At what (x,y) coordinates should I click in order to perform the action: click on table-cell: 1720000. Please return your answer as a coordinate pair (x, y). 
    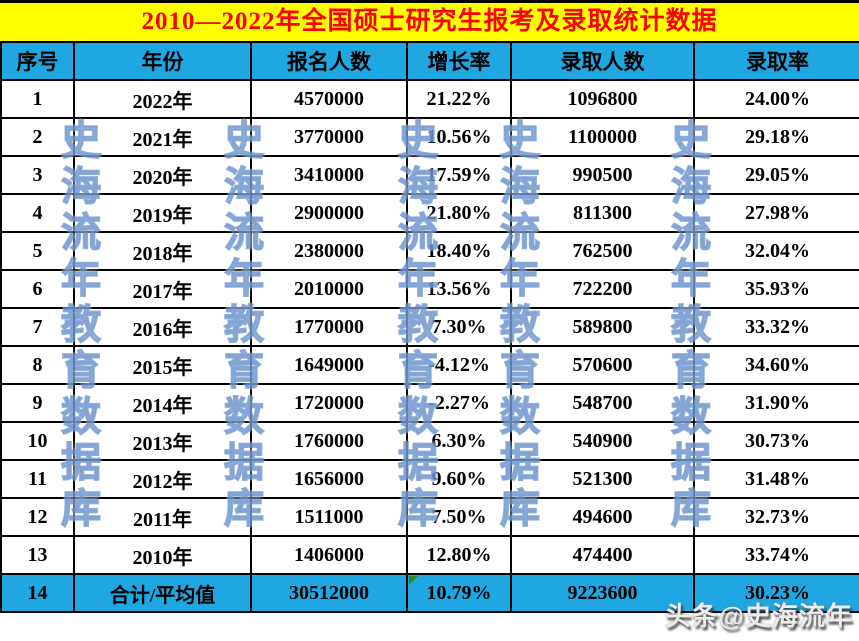
    Looking at the image, I should click on (329, 403).